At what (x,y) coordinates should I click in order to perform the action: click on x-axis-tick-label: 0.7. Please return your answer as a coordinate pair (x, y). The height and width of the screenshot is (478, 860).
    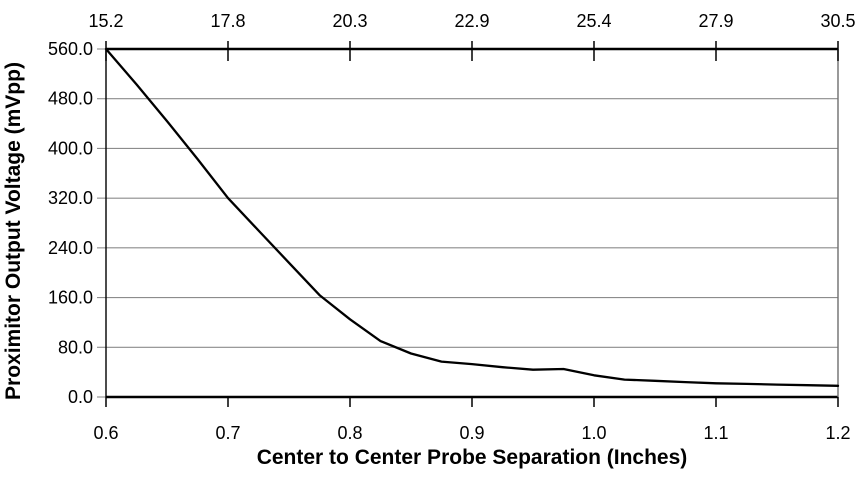
    Looking at the image, I should click on (227, 433).